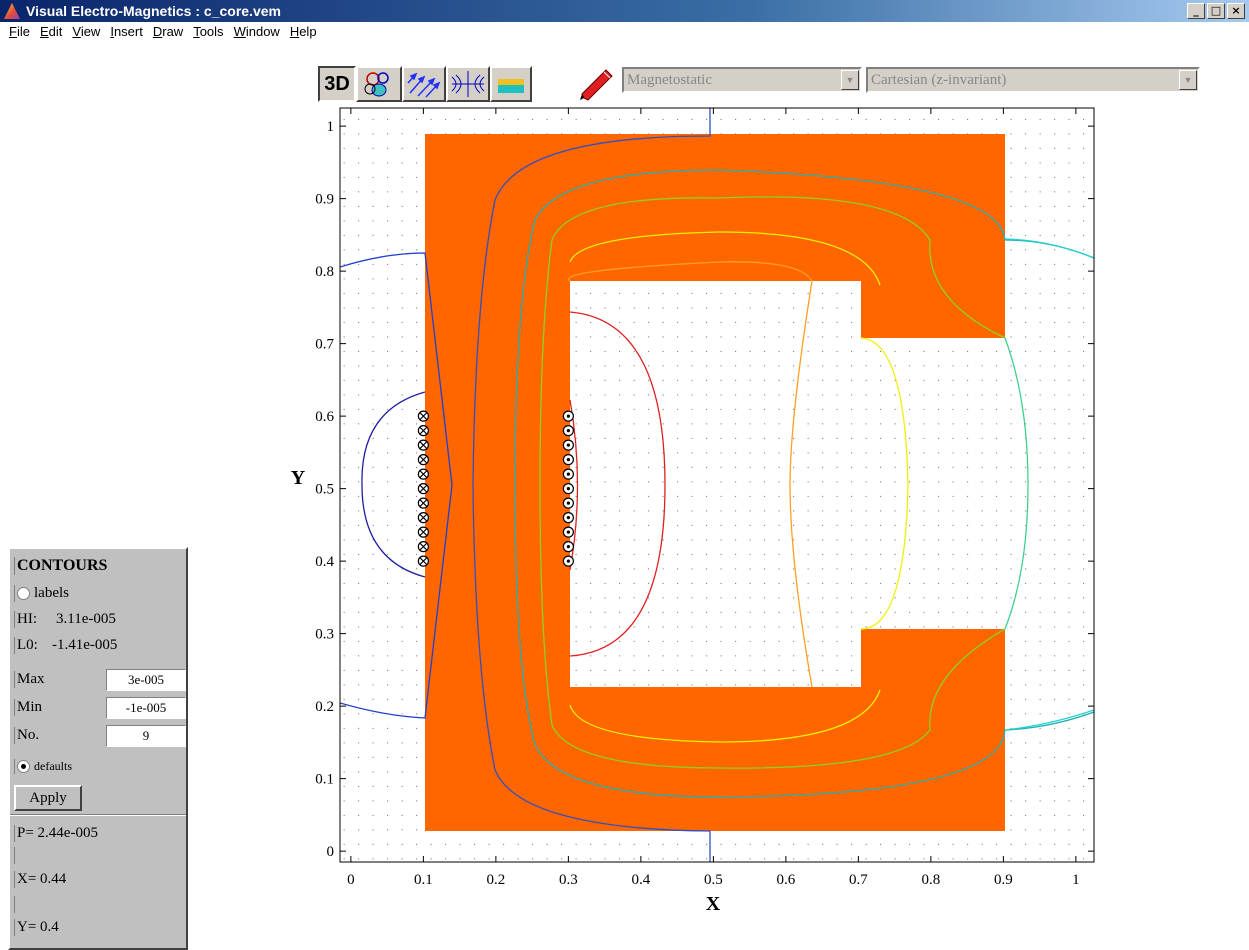  What do you see at coordinates (256, 31) in the screenshot?
I see `menu-window: Window` at bounding box center [256, 31].